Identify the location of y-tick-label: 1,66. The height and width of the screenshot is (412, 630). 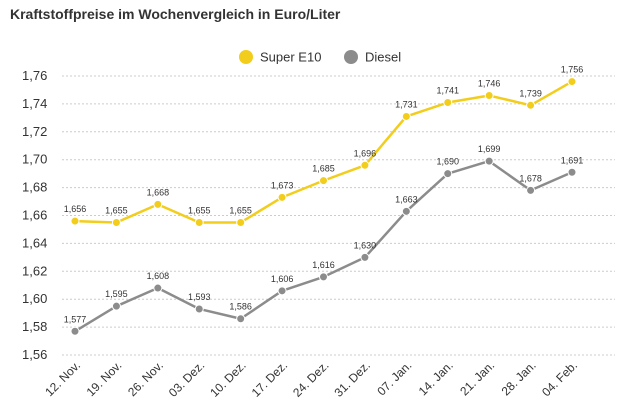
(34, 215).